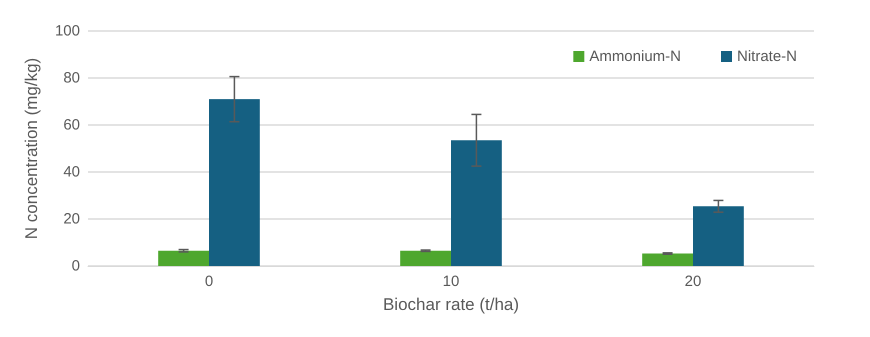  Describe the element at coordinates (71, 172) in the screenshot. I see `y-tick-label: 40` at that location.